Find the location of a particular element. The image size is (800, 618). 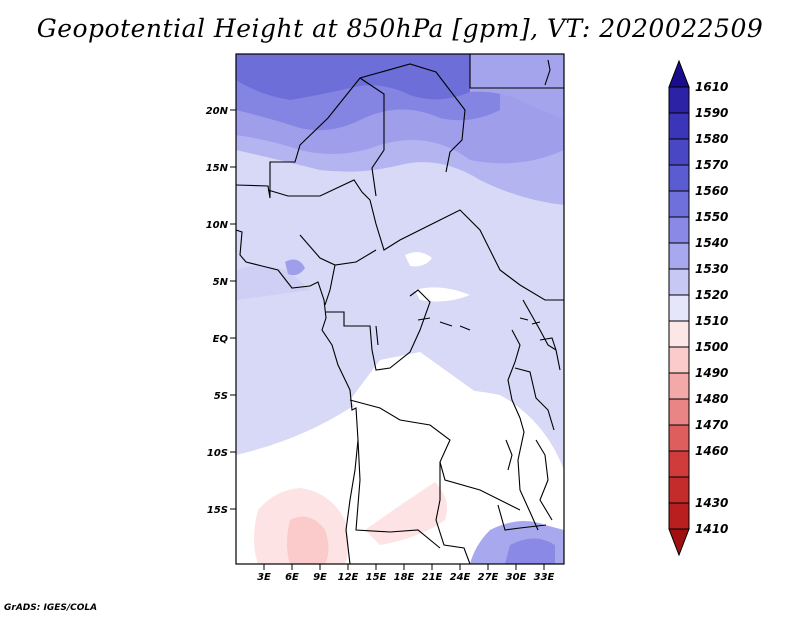

colorbar-label: 1500 is located at coordinates (711, 347).